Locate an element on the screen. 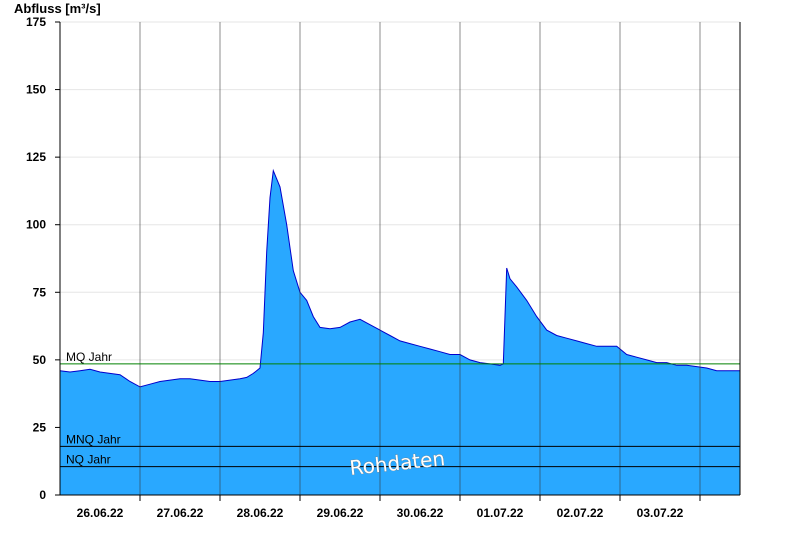 The width and height of the screenshot is (800, 550). x-tick-label: 02.07.22 is located at coordinates (580, 513).